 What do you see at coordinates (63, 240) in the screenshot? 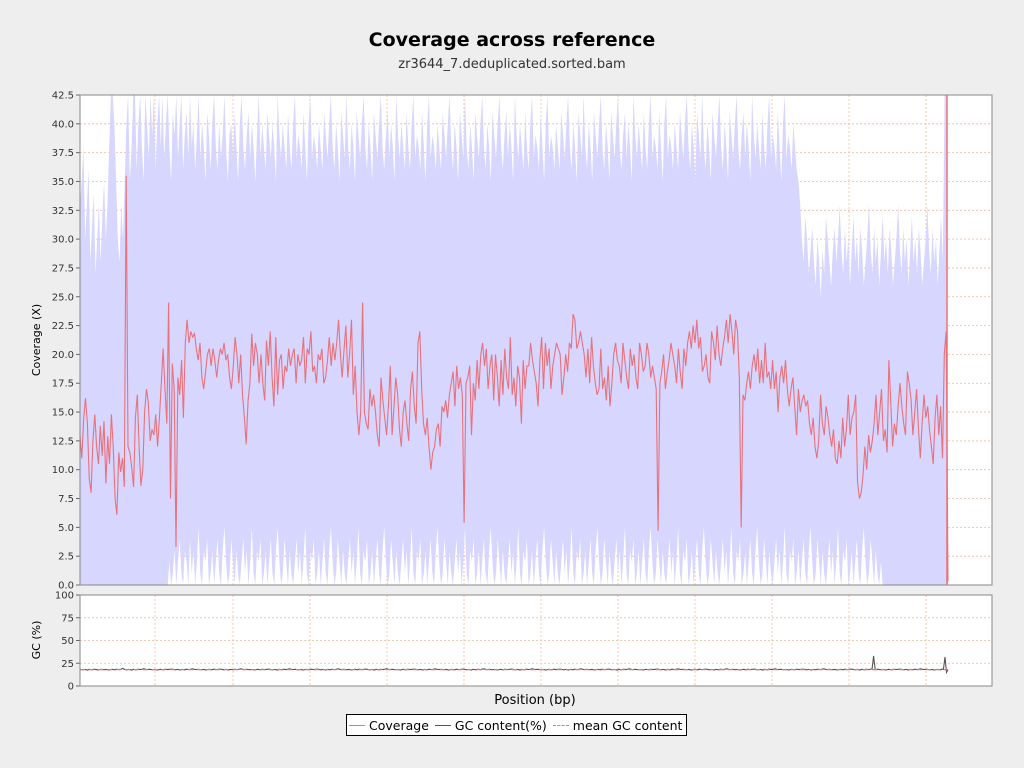
I see `coverage-y-tick-label: 30.0` at bounding box center [63, 240].